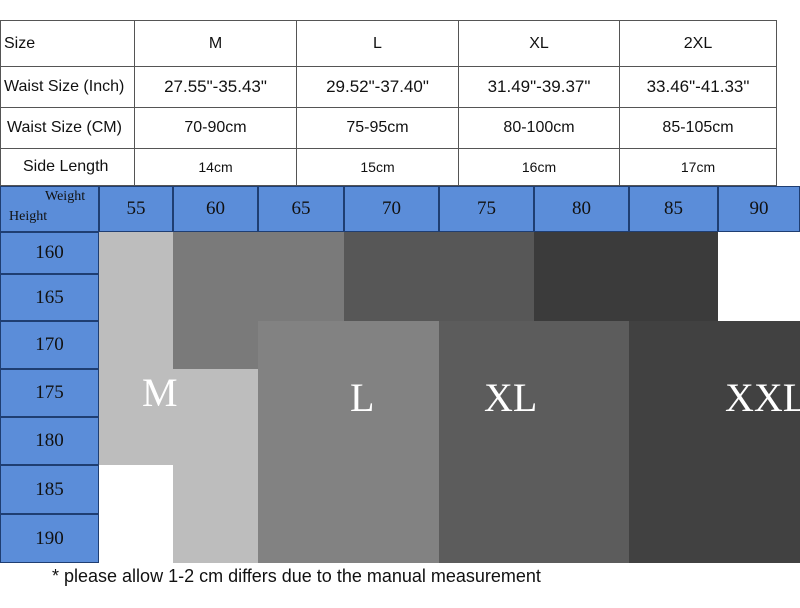 This screenshot has width=800, height=608. What do you see at coordinates (581, 209) in the screenshot?
I see `weight-header-cell: 80` at bounding box center [581, 209].